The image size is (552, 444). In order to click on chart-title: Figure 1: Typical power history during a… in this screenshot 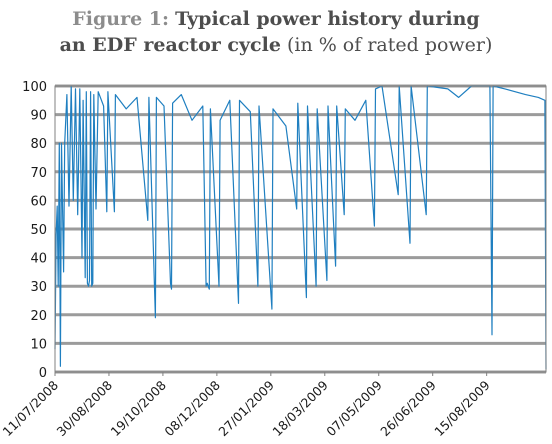, I will do `click(276, 32)`.